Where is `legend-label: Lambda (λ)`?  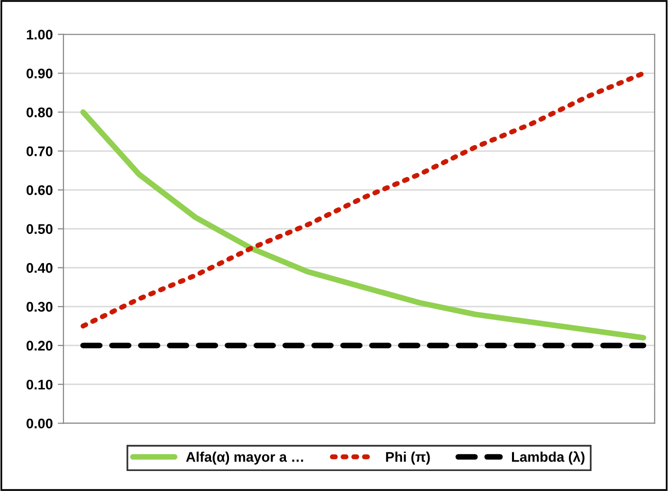
legend-label: Lambda (λ) is located at coordinates (548, 458).